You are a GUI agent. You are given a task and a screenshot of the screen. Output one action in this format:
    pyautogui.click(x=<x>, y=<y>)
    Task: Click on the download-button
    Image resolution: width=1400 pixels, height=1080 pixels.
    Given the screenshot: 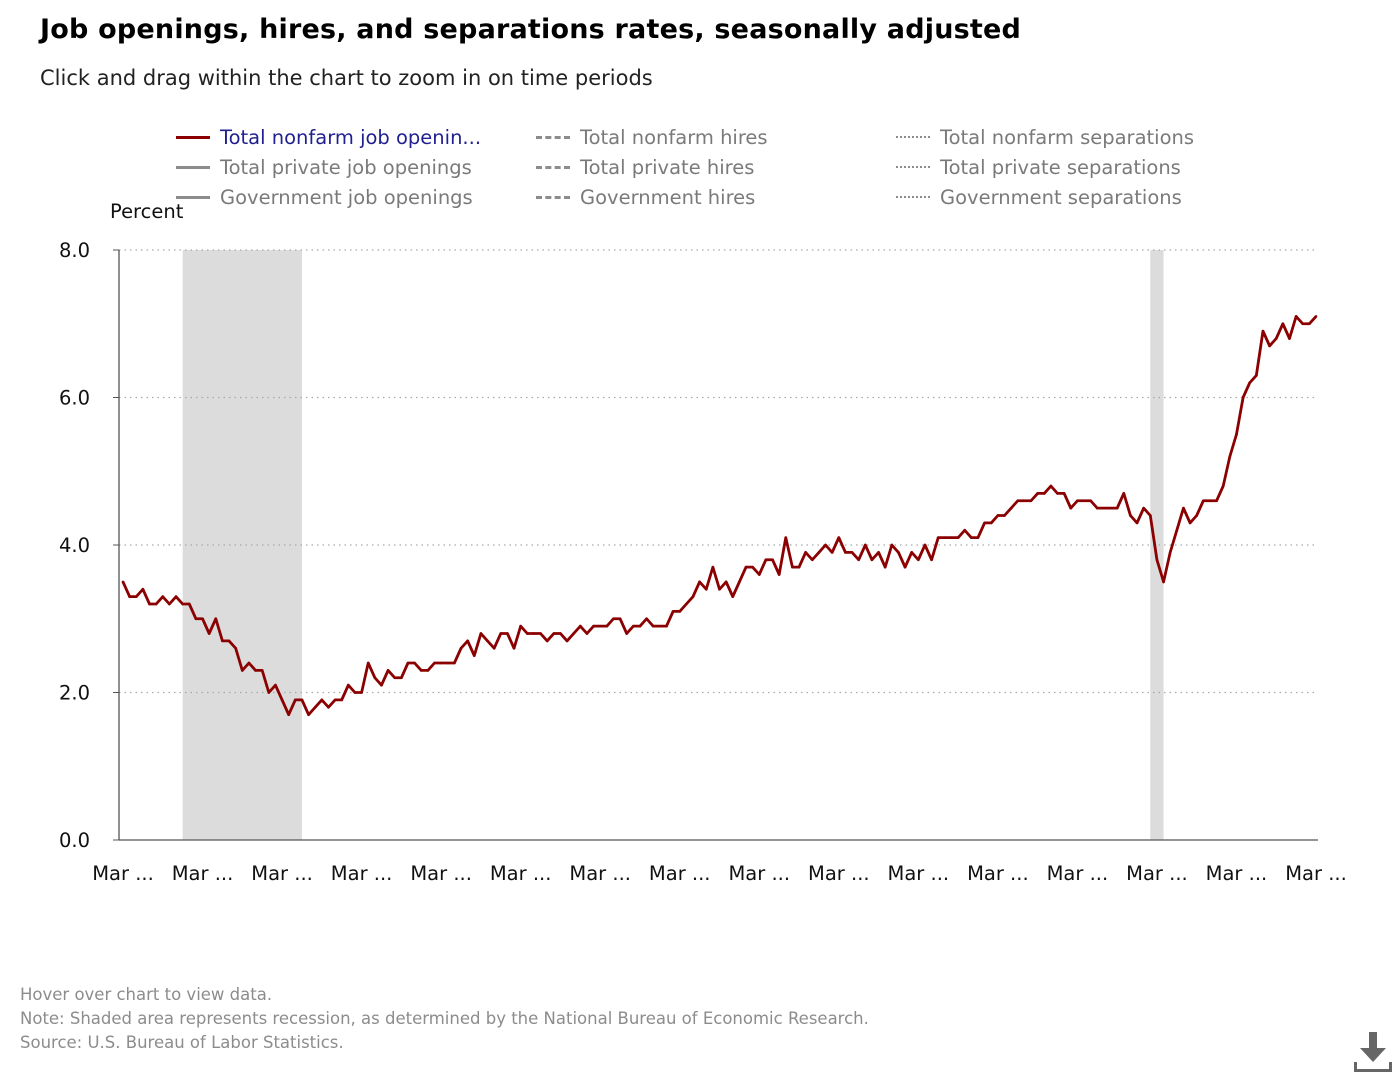 What is the action you would take?
    pyautogui.click(x=1373, y=1052)
    